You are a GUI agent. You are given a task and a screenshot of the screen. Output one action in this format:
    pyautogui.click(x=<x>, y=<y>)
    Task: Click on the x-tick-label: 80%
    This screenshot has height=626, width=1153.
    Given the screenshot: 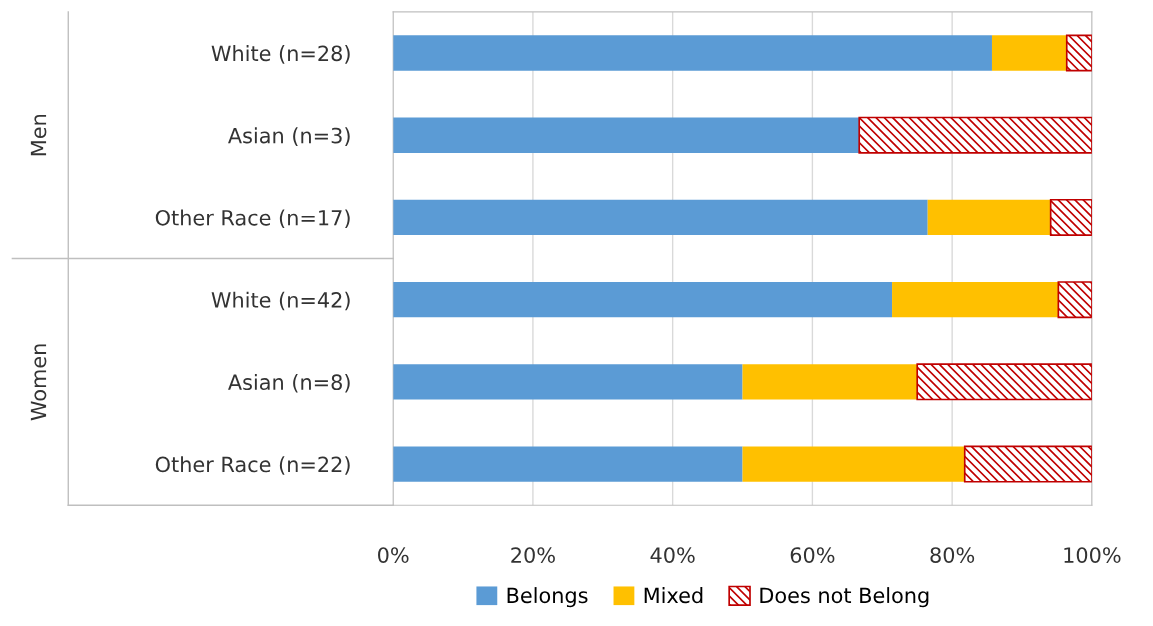 What is the action you would take?
    pyautogui.click(x=952, y=555)
    